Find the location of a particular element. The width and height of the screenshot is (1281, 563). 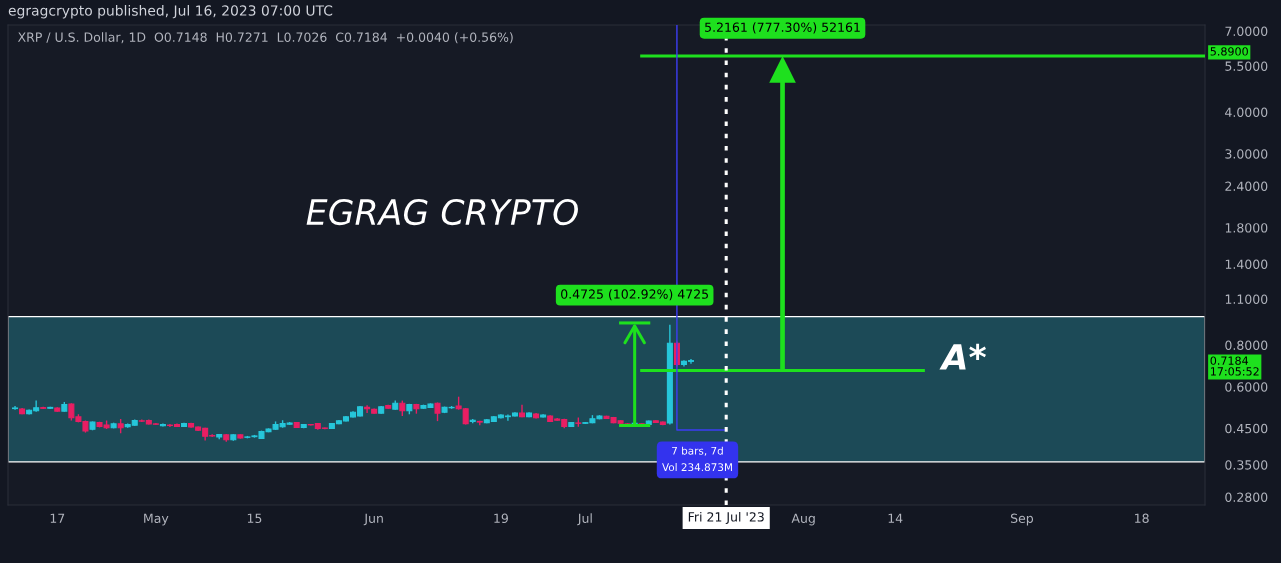

y-tick-label: 4.0000 is located at coordinates (1246, 112).